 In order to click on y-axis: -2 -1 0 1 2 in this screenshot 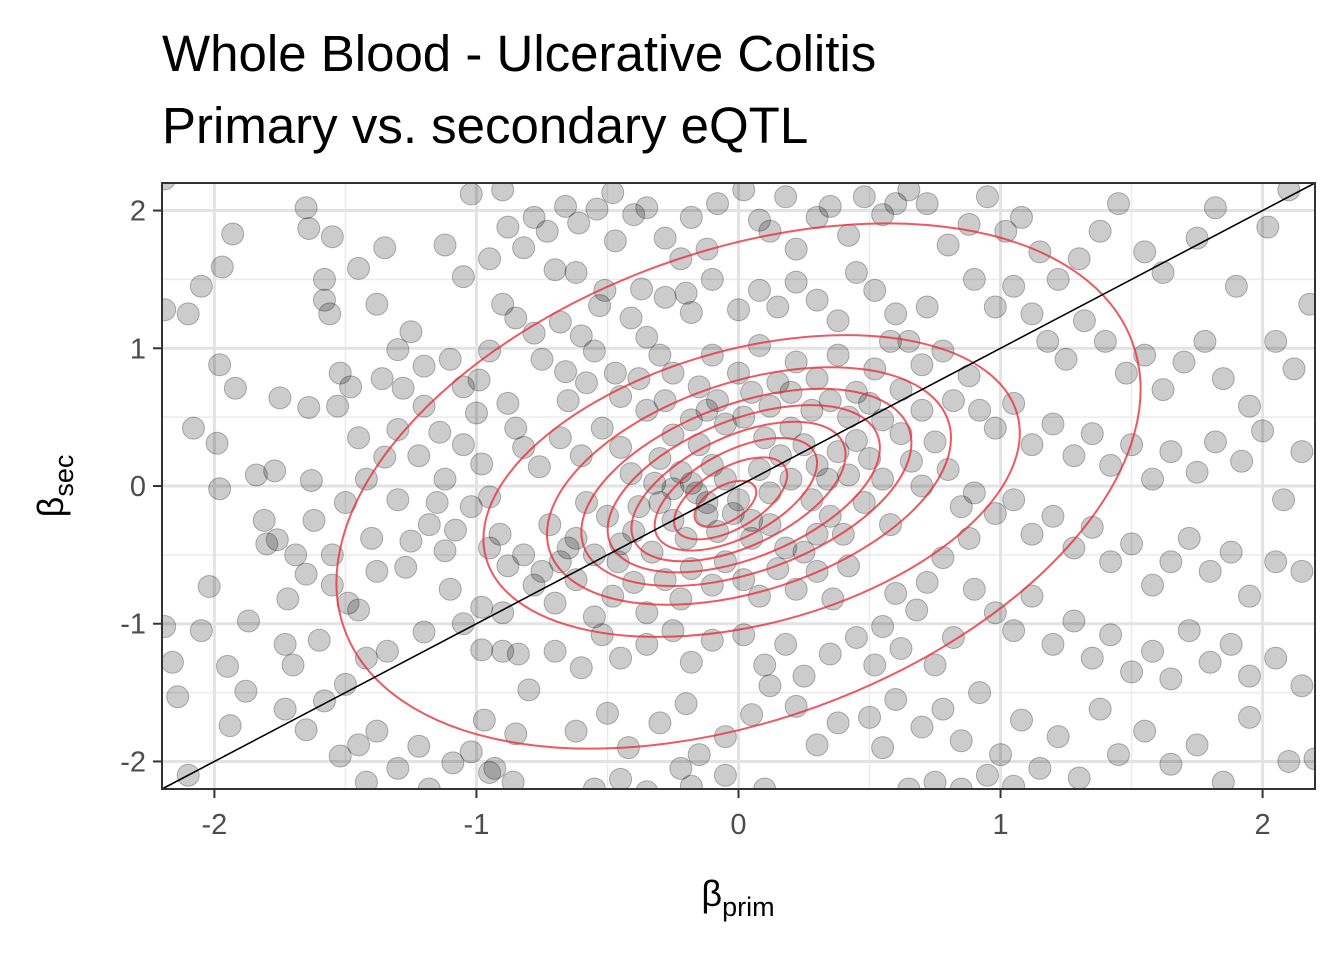, I will do `click(141, 487)`.